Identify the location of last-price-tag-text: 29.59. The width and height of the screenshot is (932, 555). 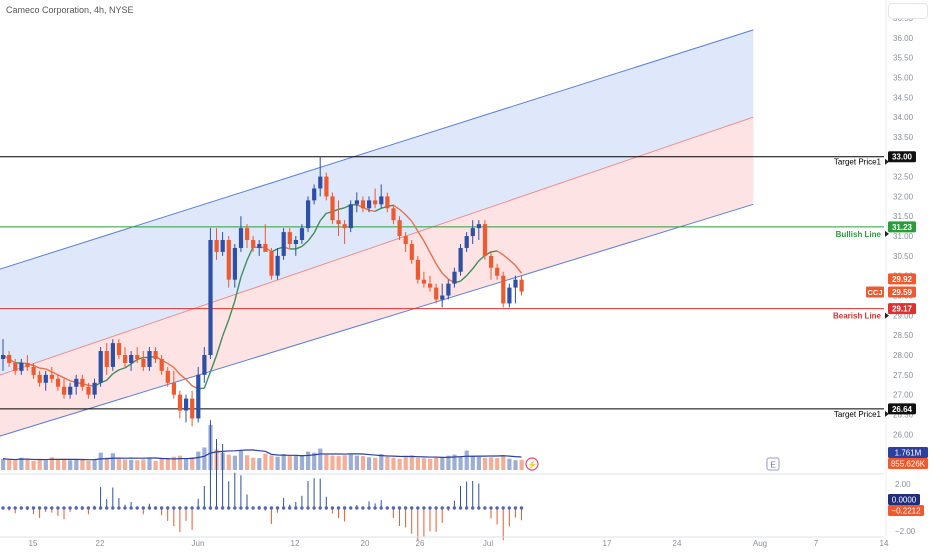
(902, 292).